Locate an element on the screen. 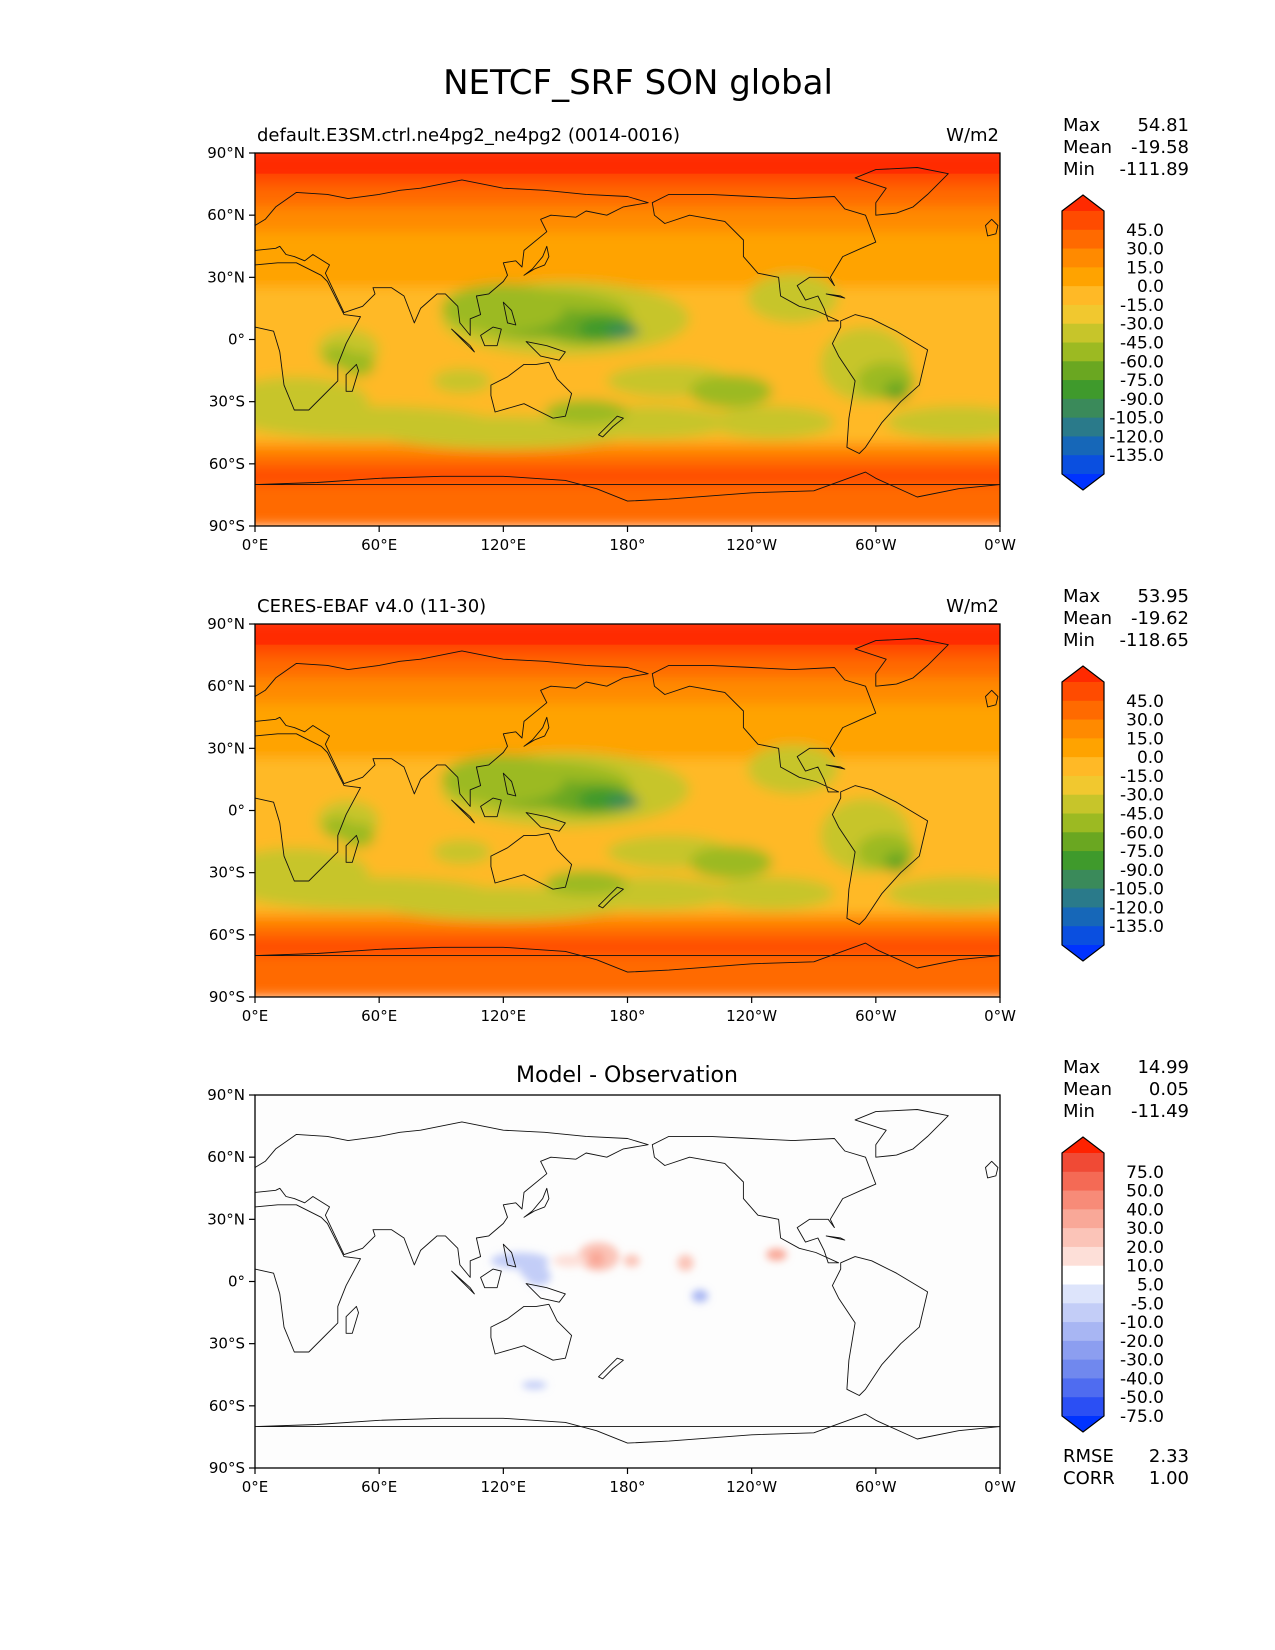 The height and width of the screenshot is (1650, 1275). lon-tick-label: 0°W is located at coordinates (1000, 545).